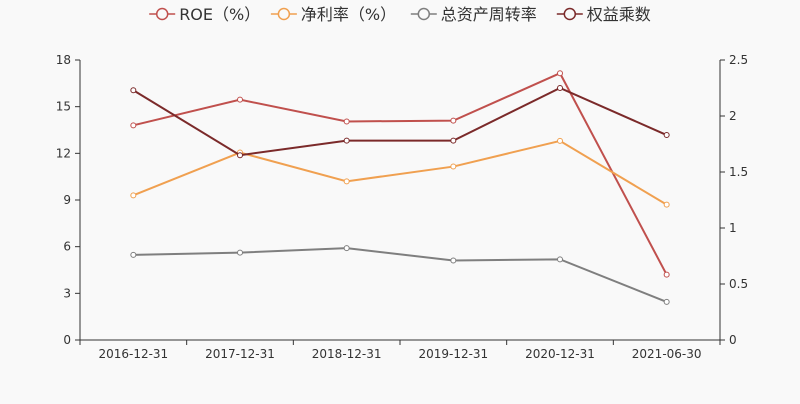 The image size is (800, 404). I want to click on left-tick-label: 6, so click(67, 247).